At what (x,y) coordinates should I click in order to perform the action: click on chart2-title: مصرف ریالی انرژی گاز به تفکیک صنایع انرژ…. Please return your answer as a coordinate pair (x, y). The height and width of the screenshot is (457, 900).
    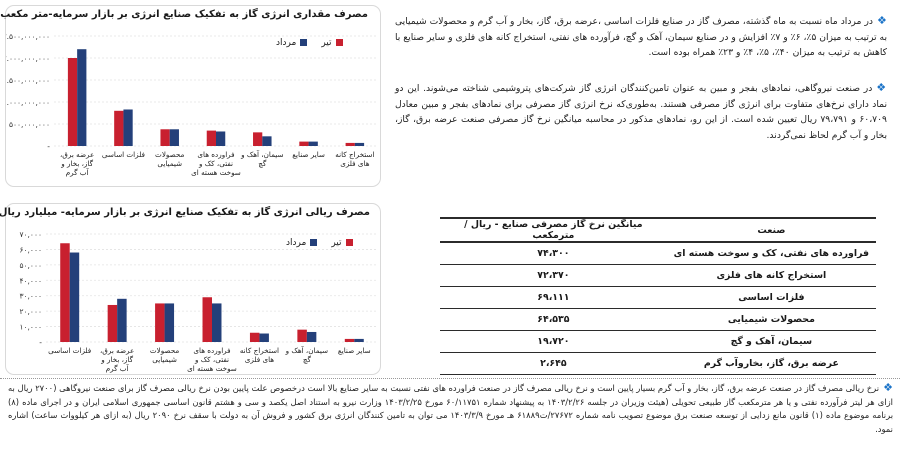
    Looking at the image, I should click on (185, 212).